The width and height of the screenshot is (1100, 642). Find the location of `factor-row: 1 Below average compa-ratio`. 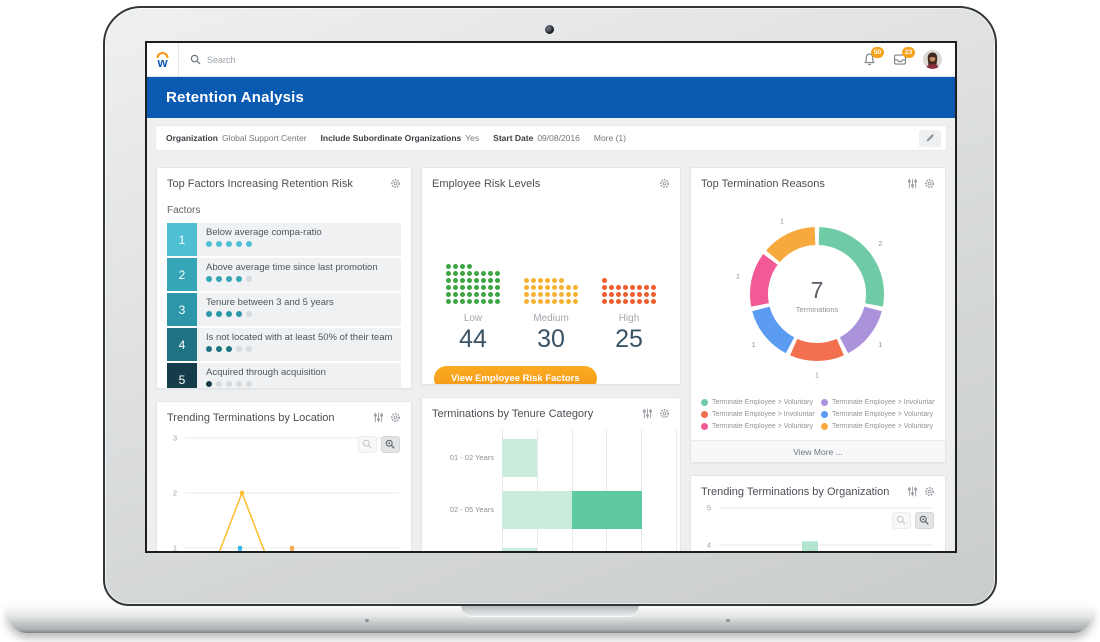

factor-row: 1 Below average compa-ratio is located at coordinates (284, 239).